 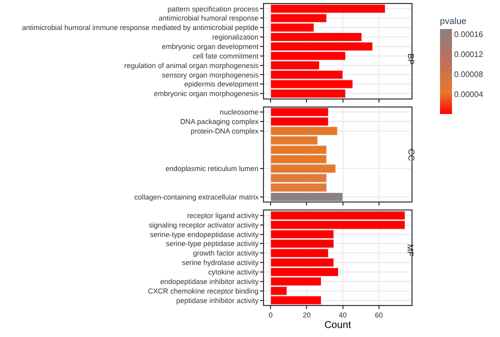 What do you see at coordinates (469, 34) in the screenshot?
I see `color-bar-label: 0.00016` at bounding box center [469, 34].